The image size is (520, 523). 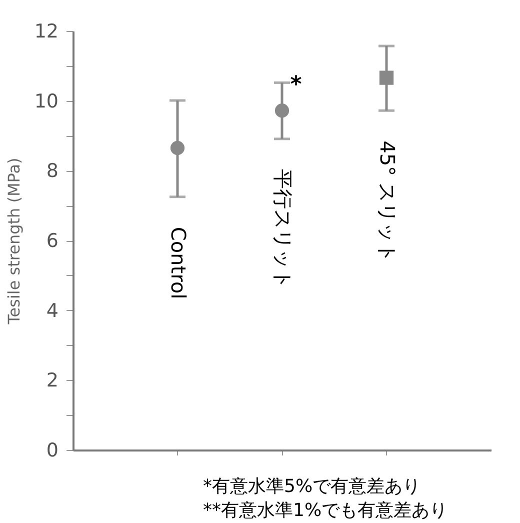 What do you see at coordinates (46, 101) in the screenshot?
I see `y-tick-label: 10` at bounding box center [46, 101].